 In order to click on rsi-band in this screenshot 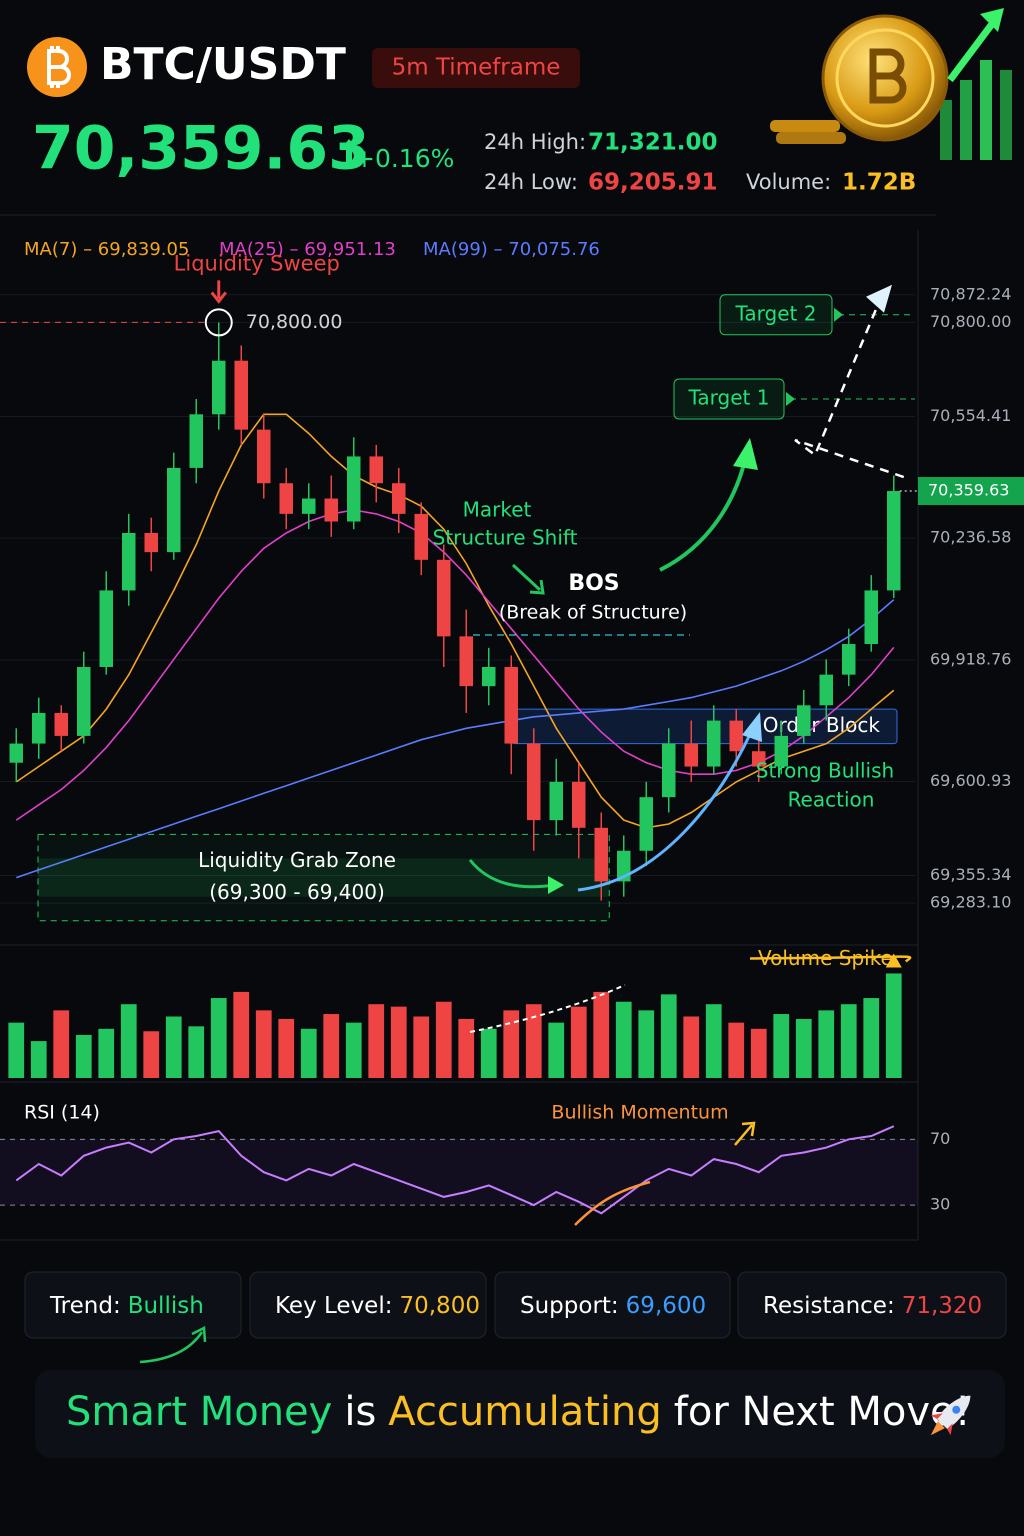, I will do `click(459, 1172)`.